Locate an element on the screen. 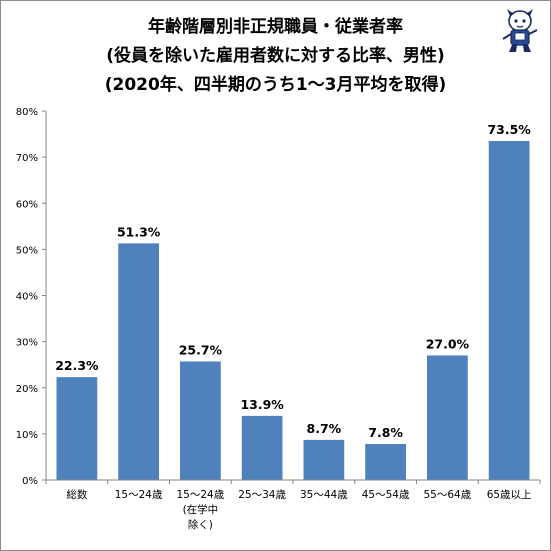  category-label: 除く) is located at coordinates (200, 524).